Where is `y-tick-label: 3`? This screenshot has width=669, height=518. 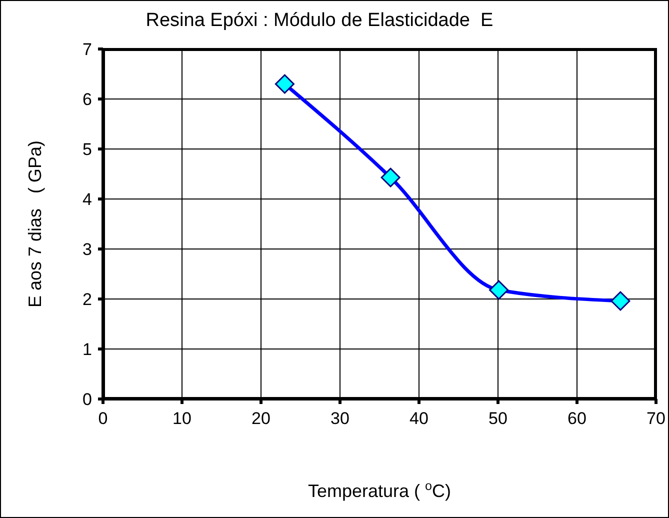
y-tick-label: 3 is located at coordinates (87, 250).